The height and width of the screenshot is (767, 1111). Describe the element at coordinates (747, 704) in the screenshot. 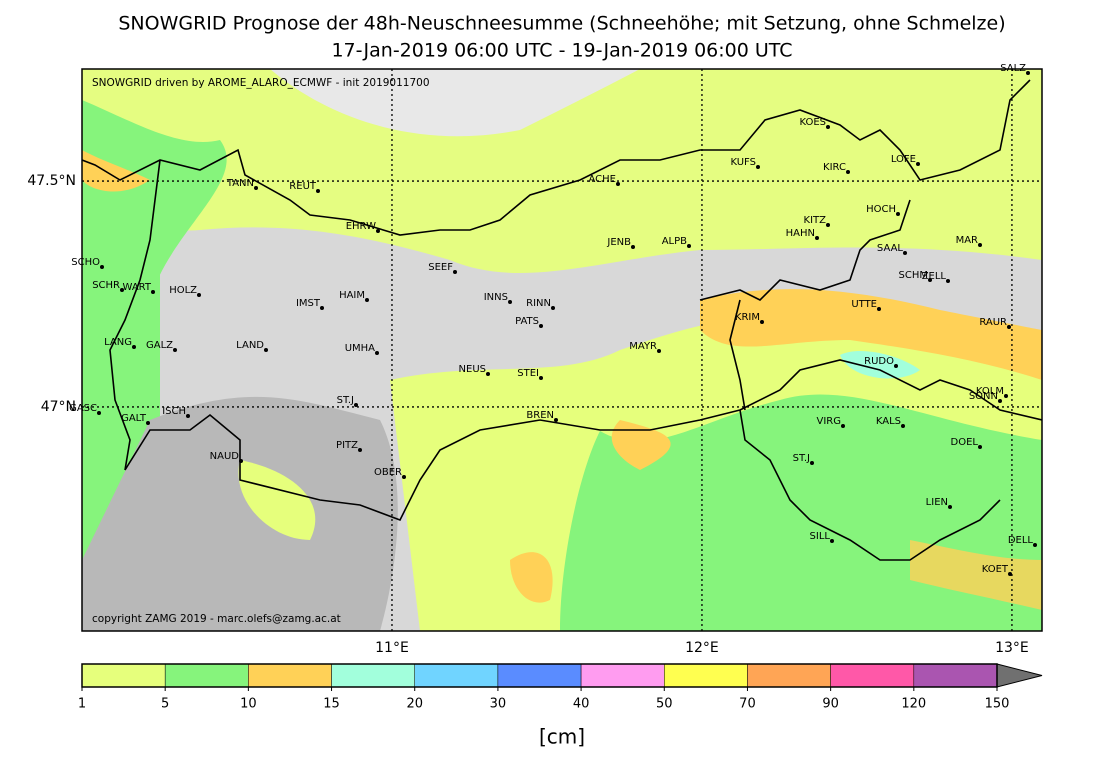

I see `colorbar-tick-label: 70` at that location.